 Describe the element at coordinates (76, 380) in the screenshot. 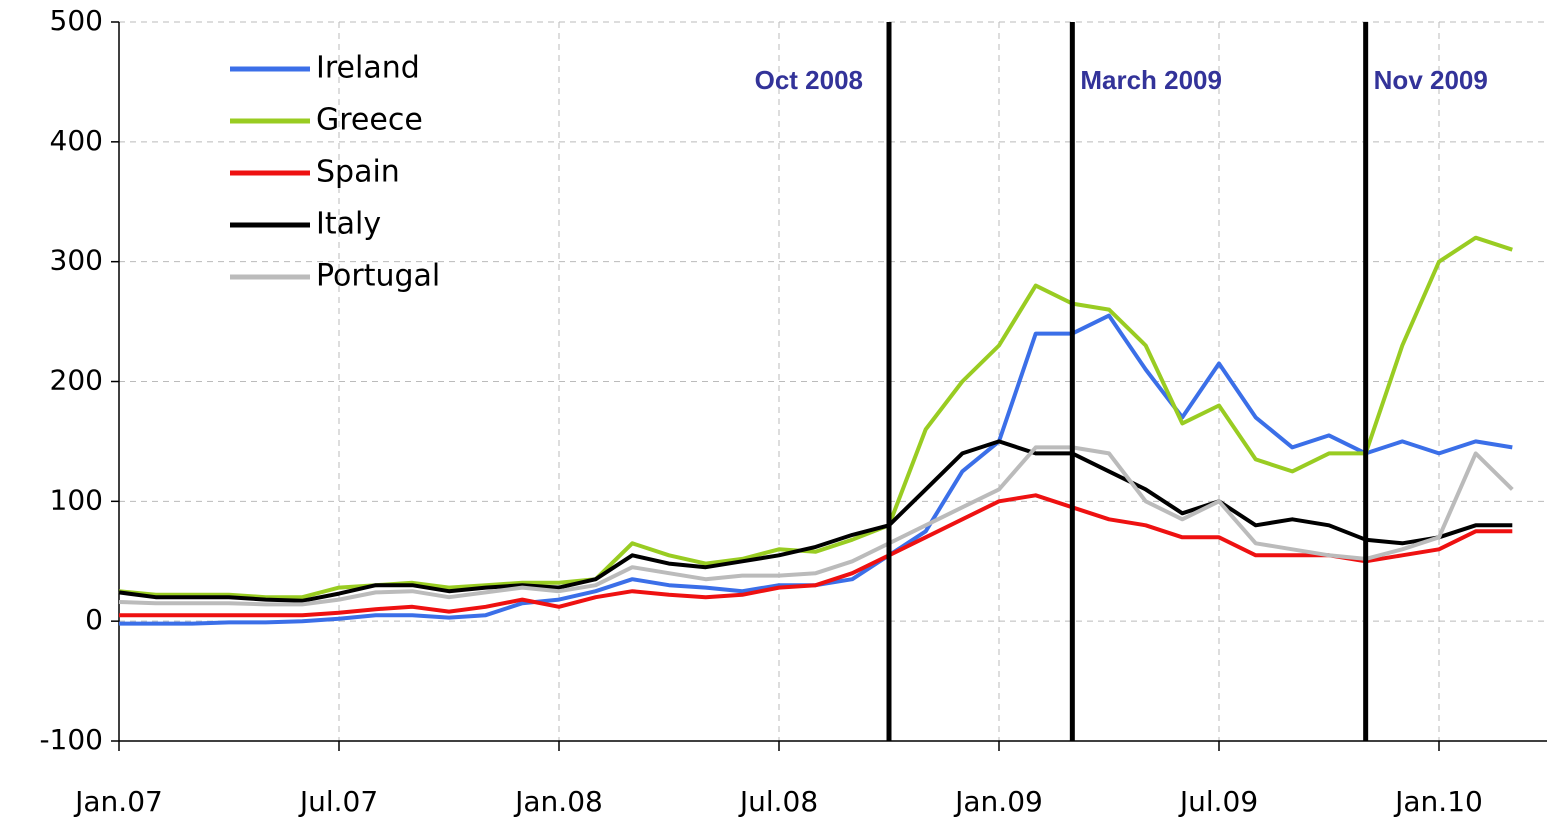

I see `y-tick-label: 200` at that location.